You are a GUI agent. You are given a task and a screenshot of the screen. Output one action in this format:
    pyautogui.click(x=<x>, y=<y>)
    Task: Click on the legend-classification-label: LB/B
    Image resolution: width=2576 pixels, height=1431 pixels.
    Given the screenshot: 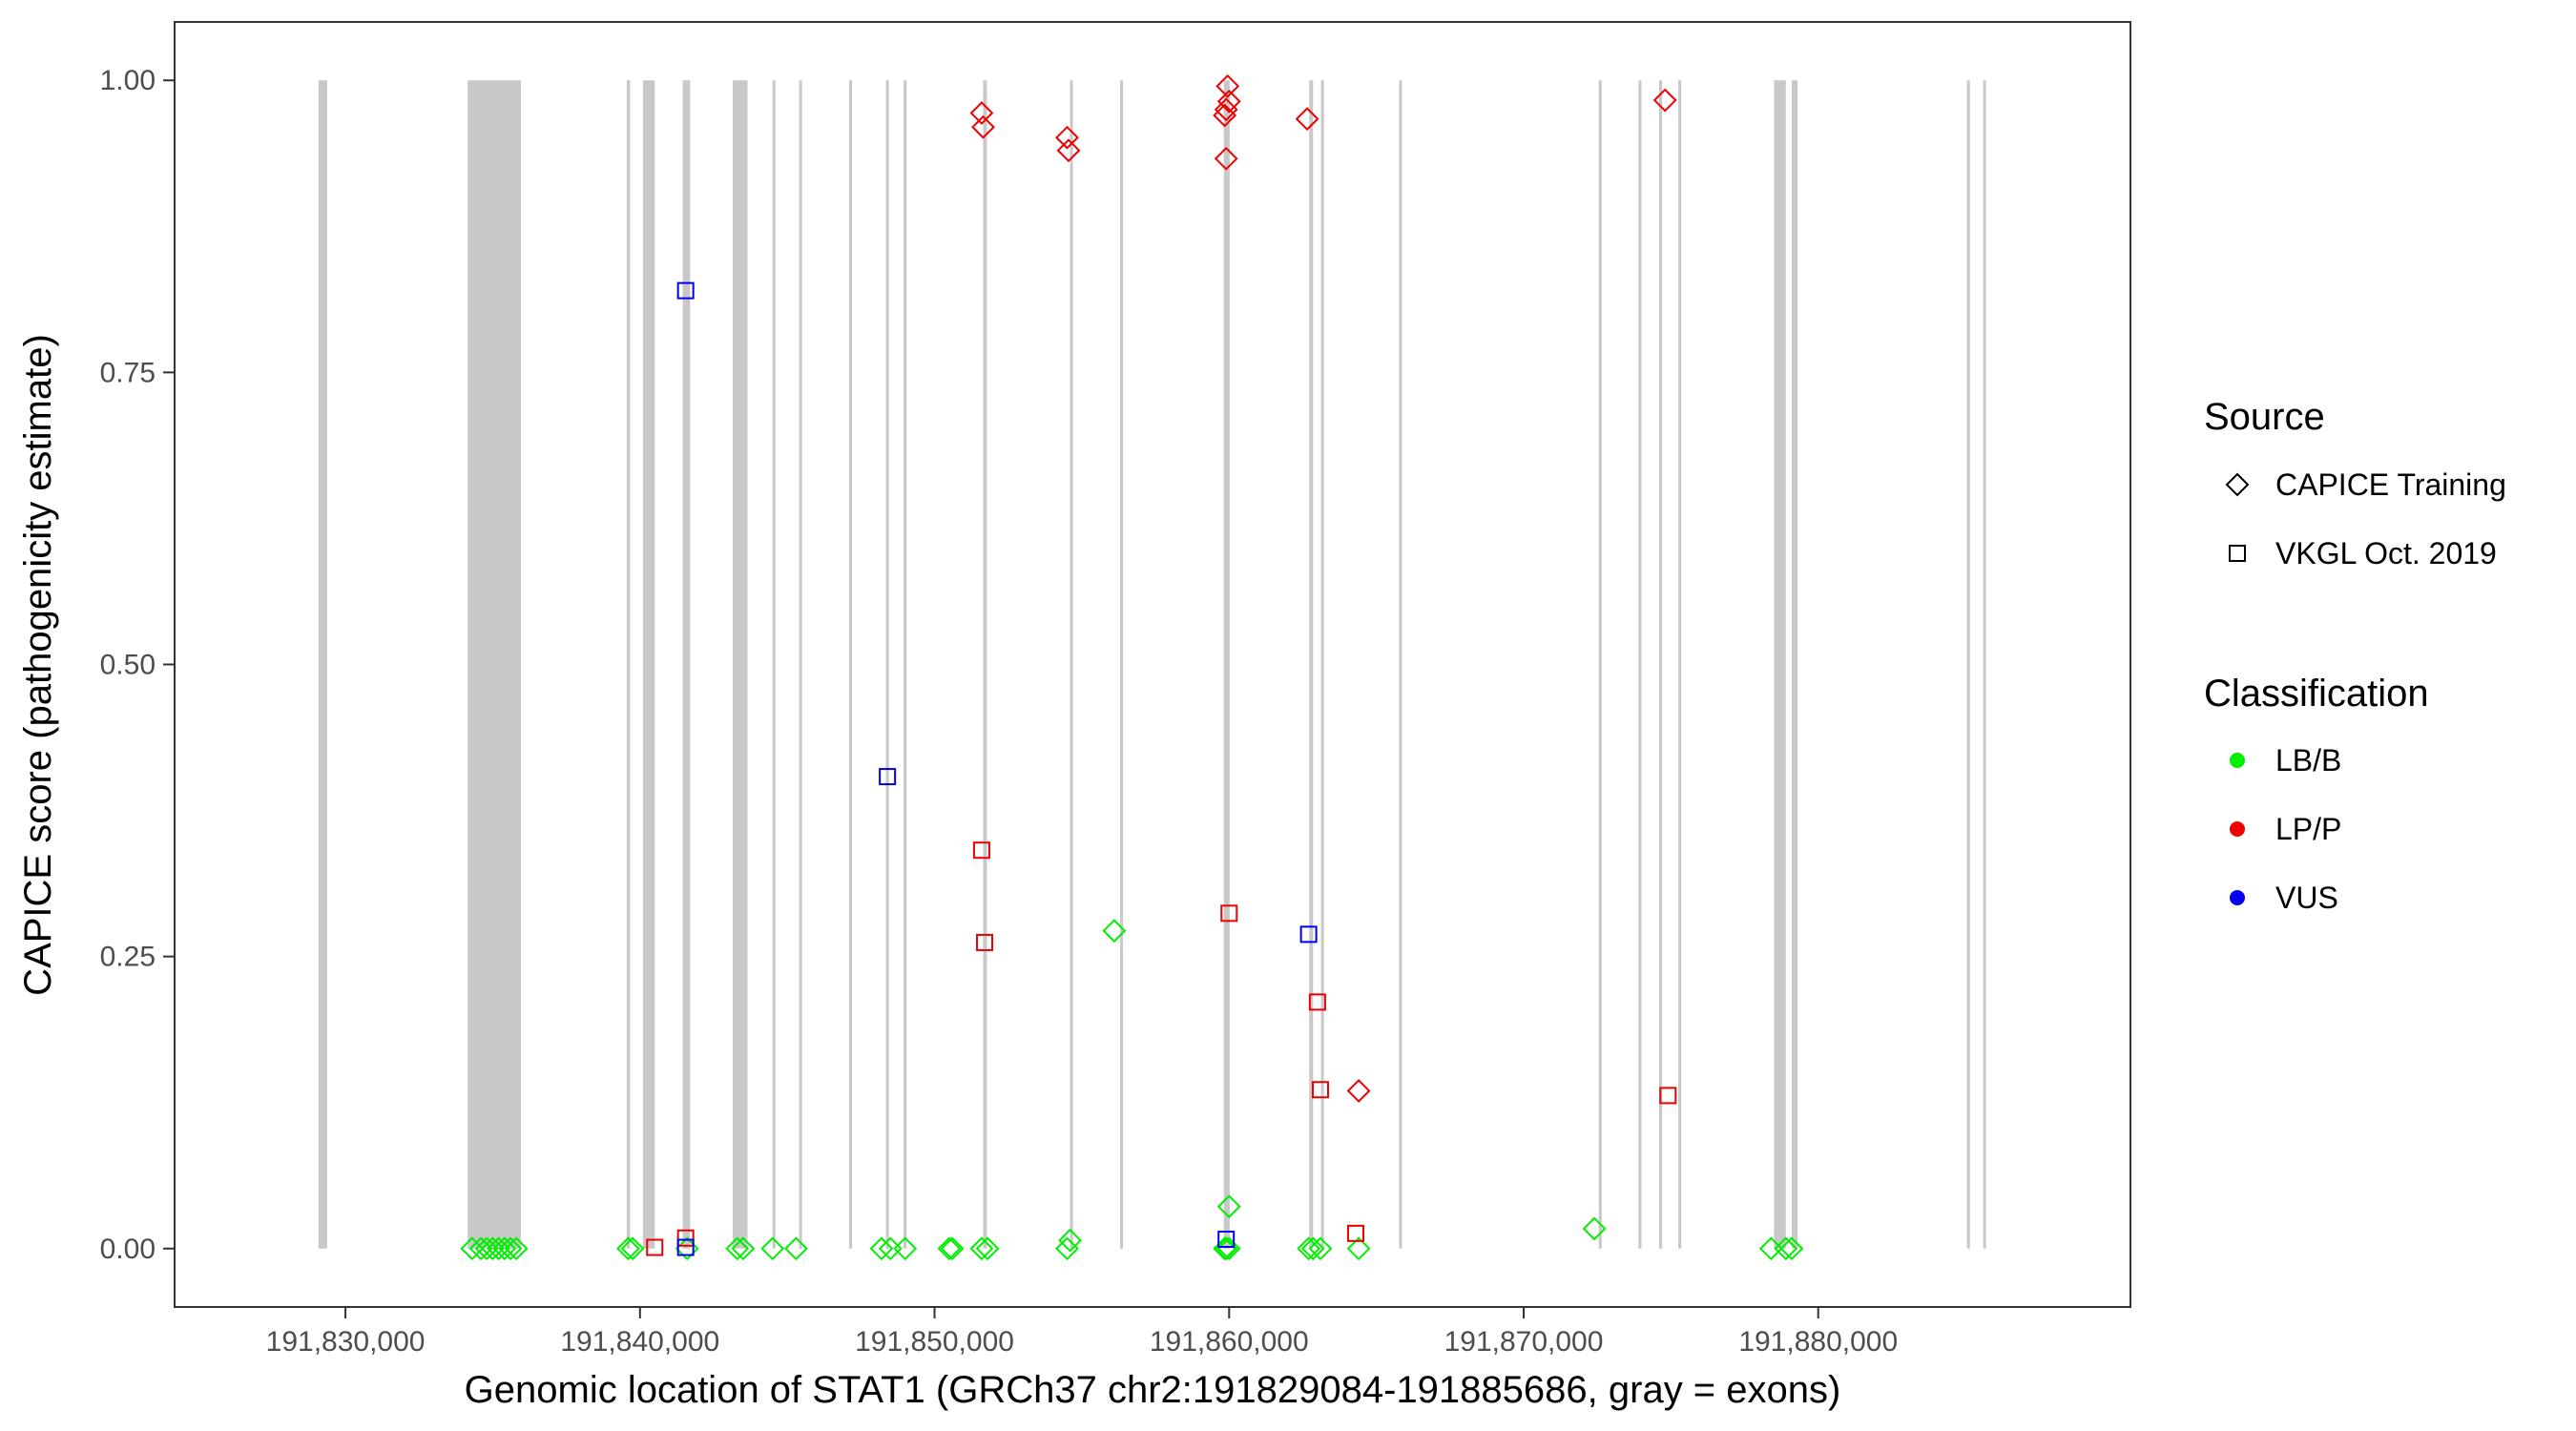 What is the action you would take?
    pyautogui.click(x=2308, y=760)
    